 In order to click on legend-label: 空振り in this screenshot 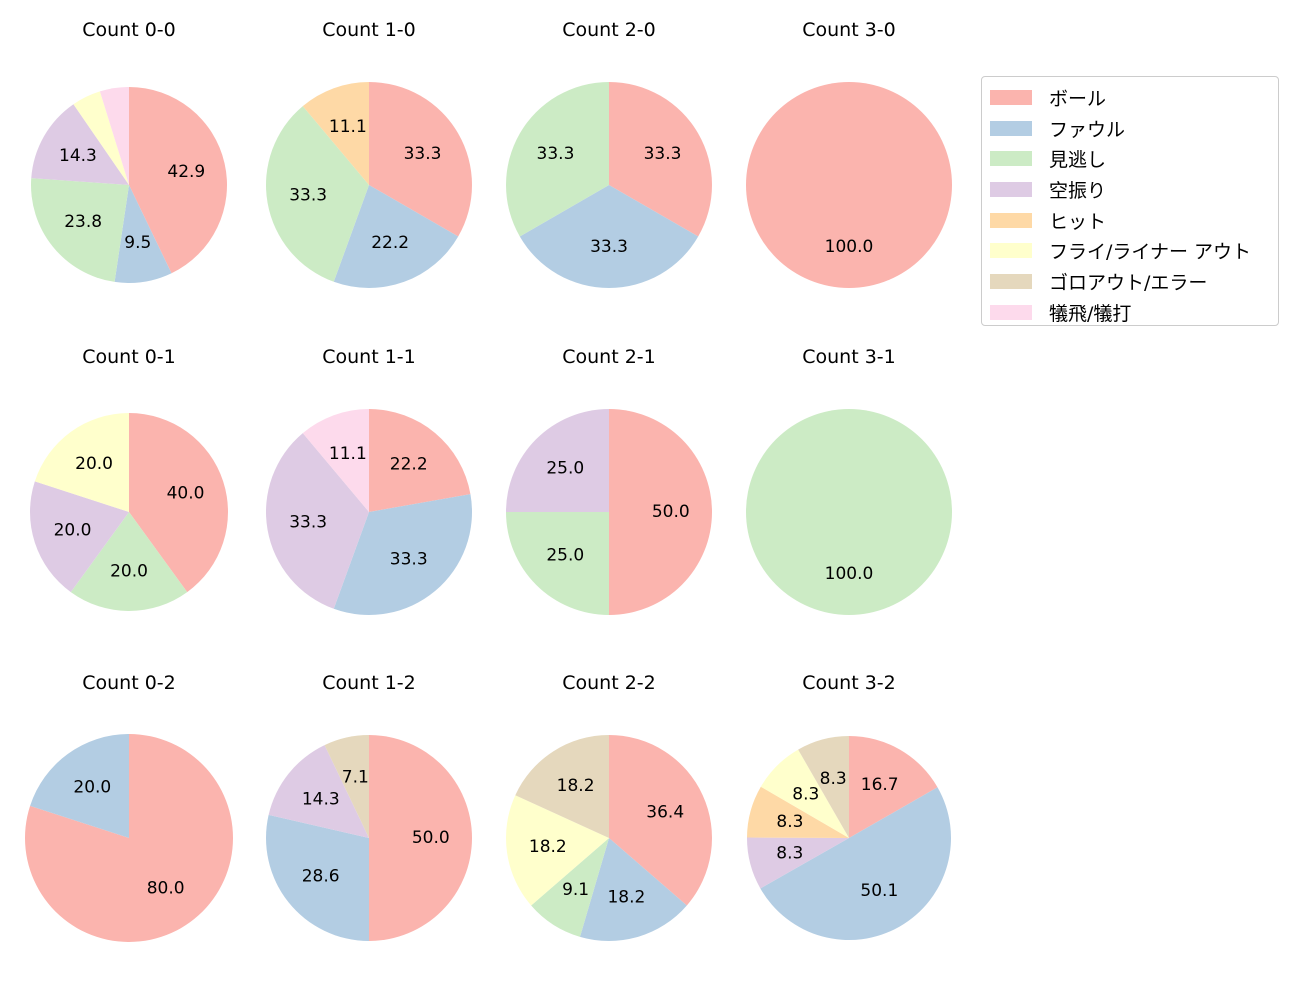, I will do `click(1078, 190)`.